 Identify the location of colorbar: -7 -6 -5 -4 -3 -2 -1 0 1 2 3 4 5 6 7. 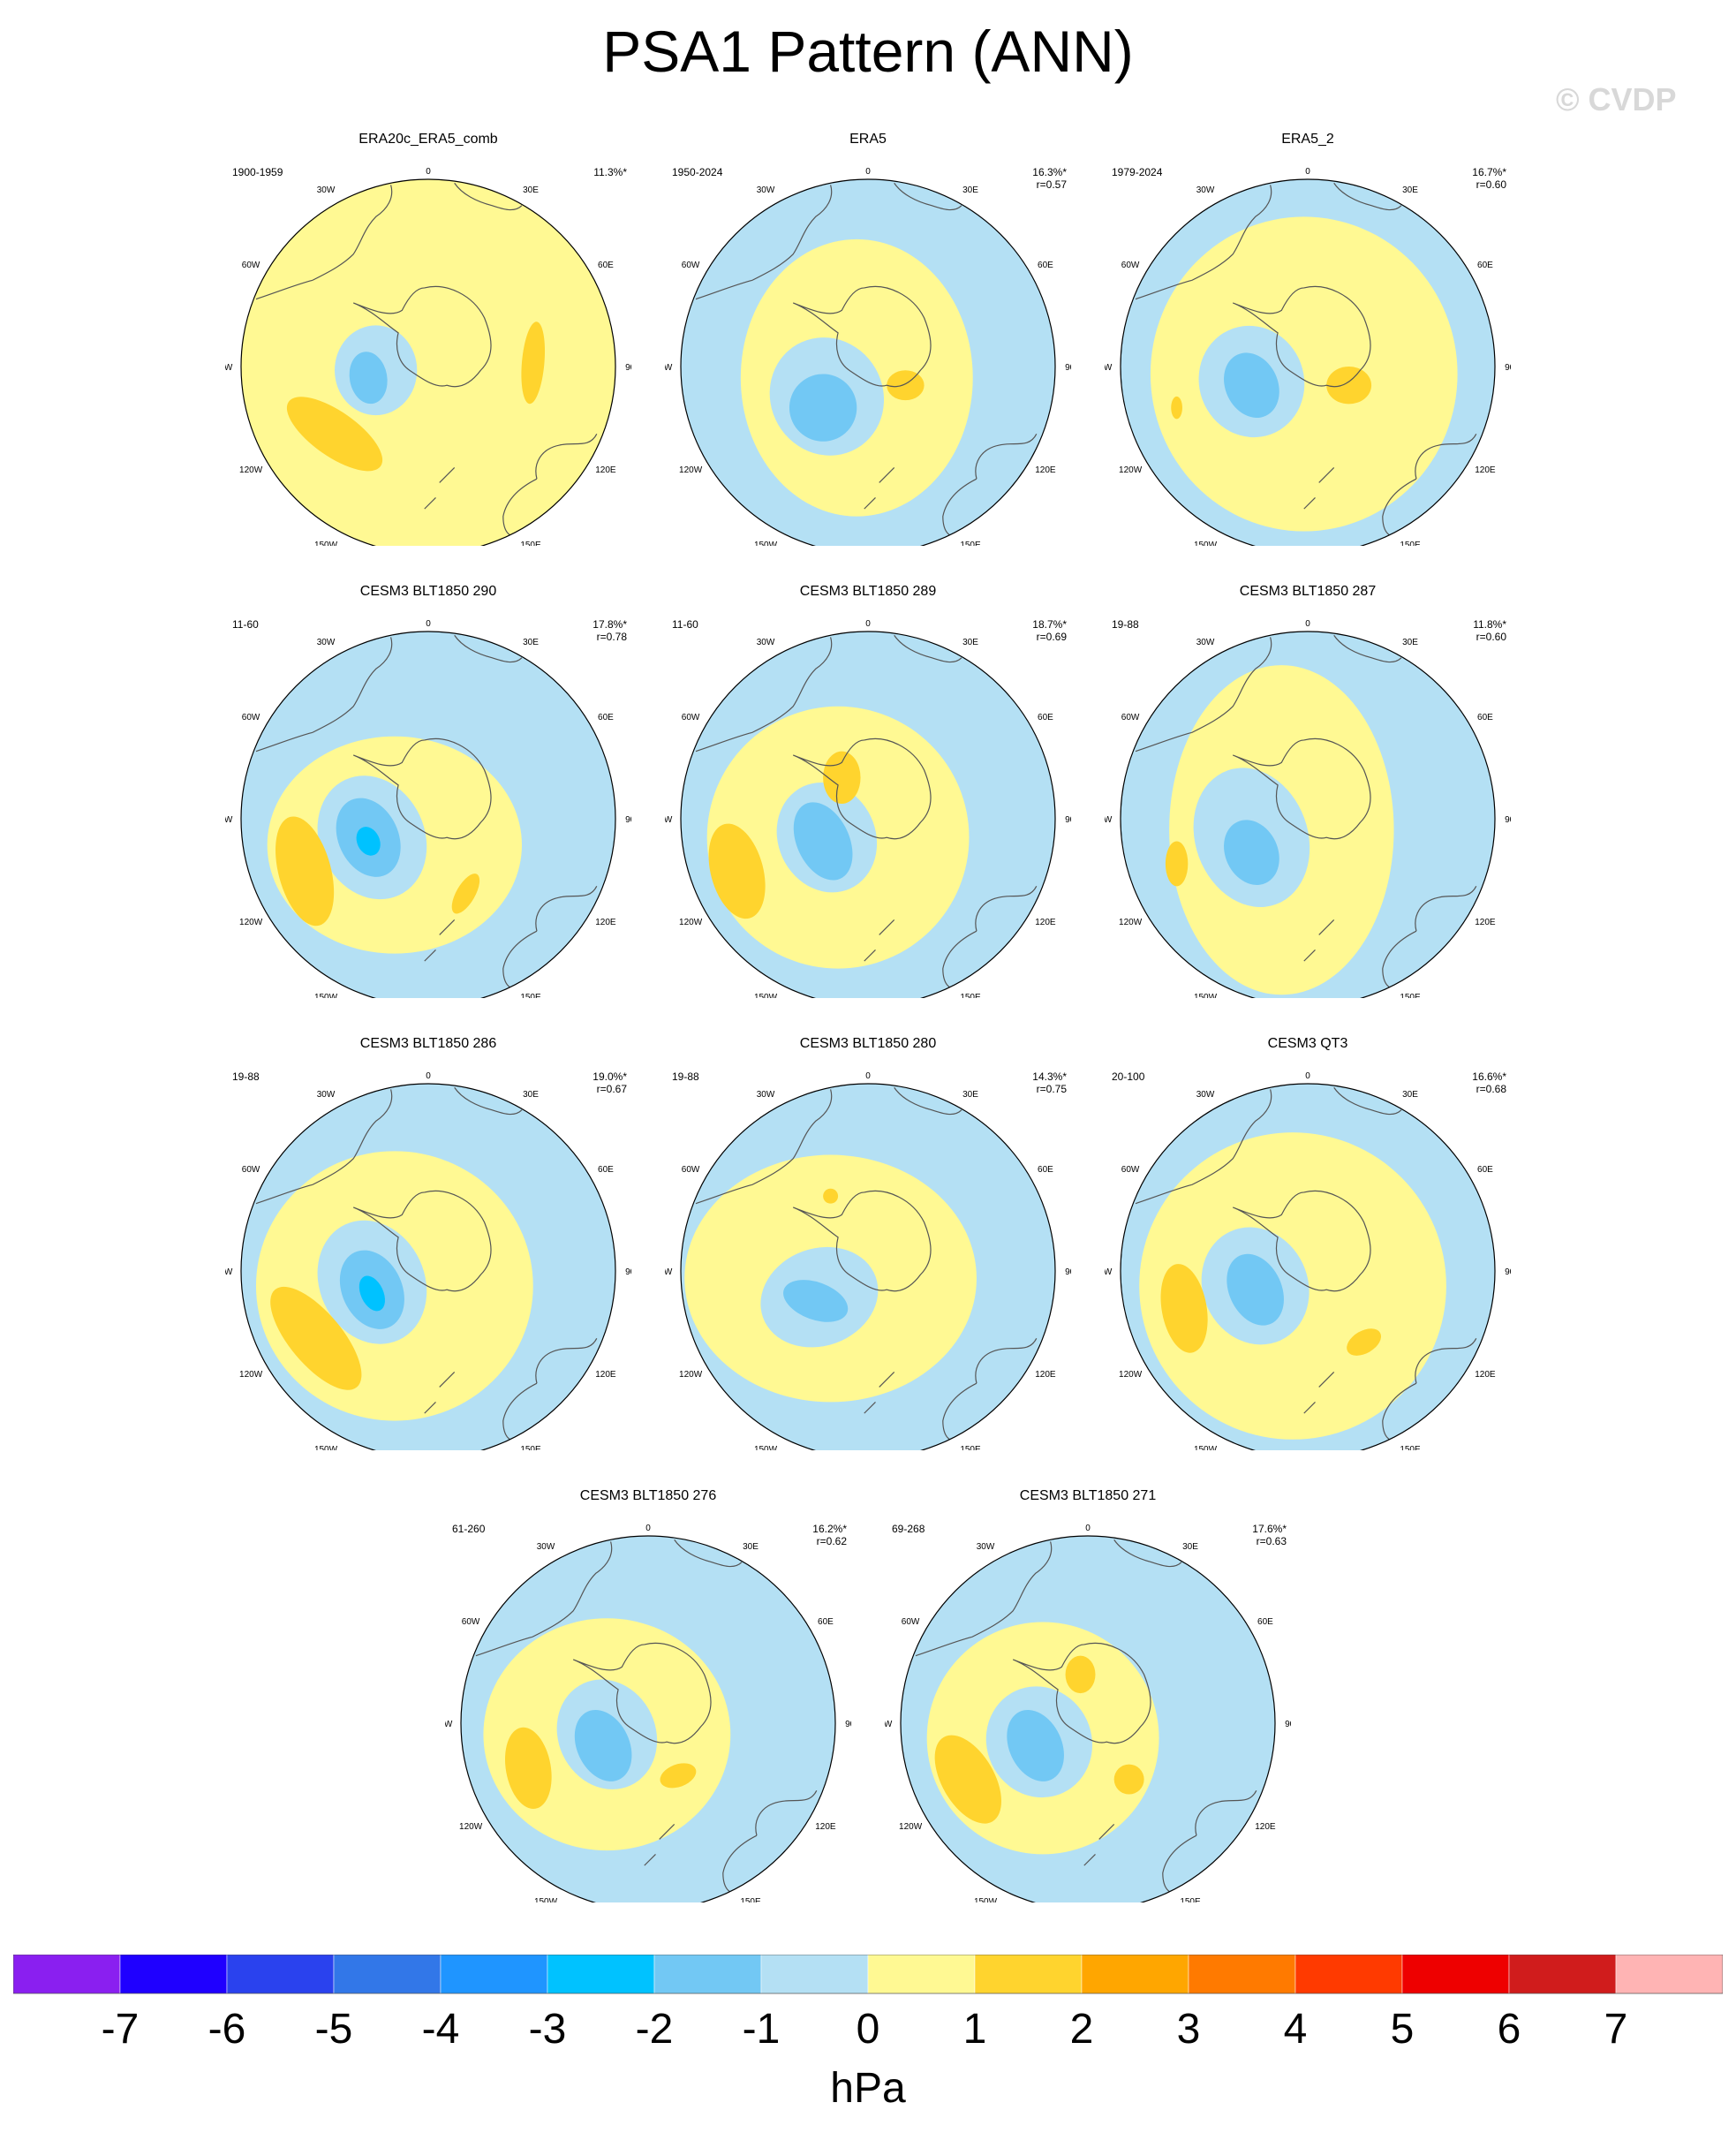
(868, 2004).